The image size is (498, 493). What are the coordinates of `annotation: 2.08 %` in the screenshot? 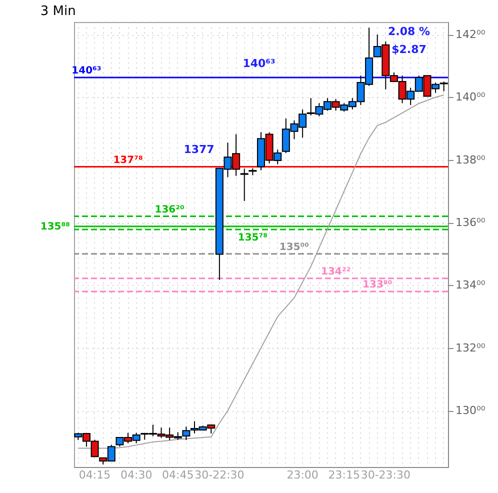 It's located at (409, 31).